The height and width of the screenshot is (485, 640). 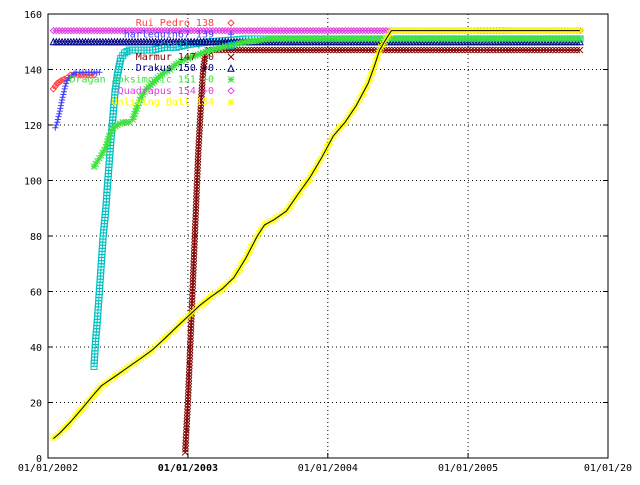 I want to click on x-tick-label: 01/01/2003, so click(x=188, y=468).